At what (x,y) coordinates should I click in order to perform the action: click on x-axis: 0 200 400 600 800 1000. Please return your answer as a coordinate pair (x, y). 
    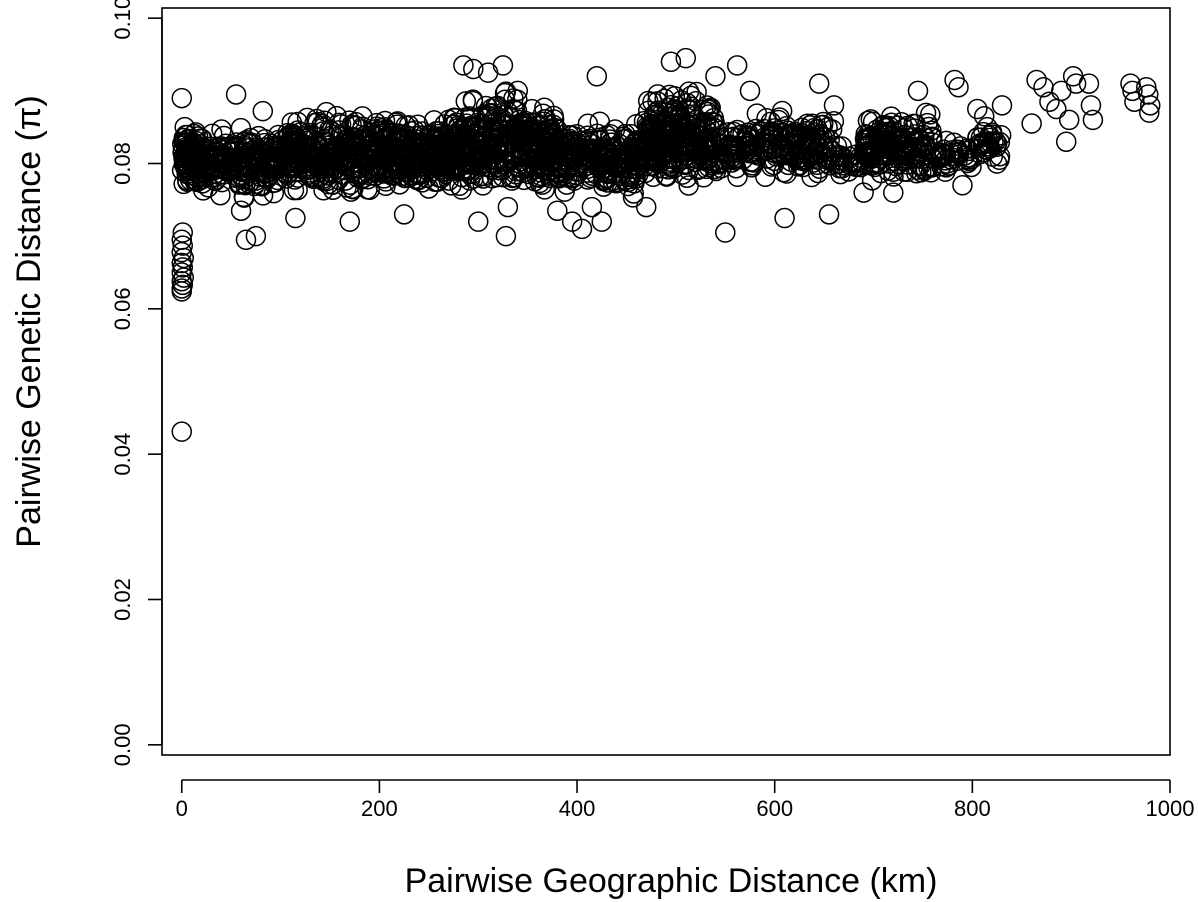
    Looking at the image, I should click on (685, 800).